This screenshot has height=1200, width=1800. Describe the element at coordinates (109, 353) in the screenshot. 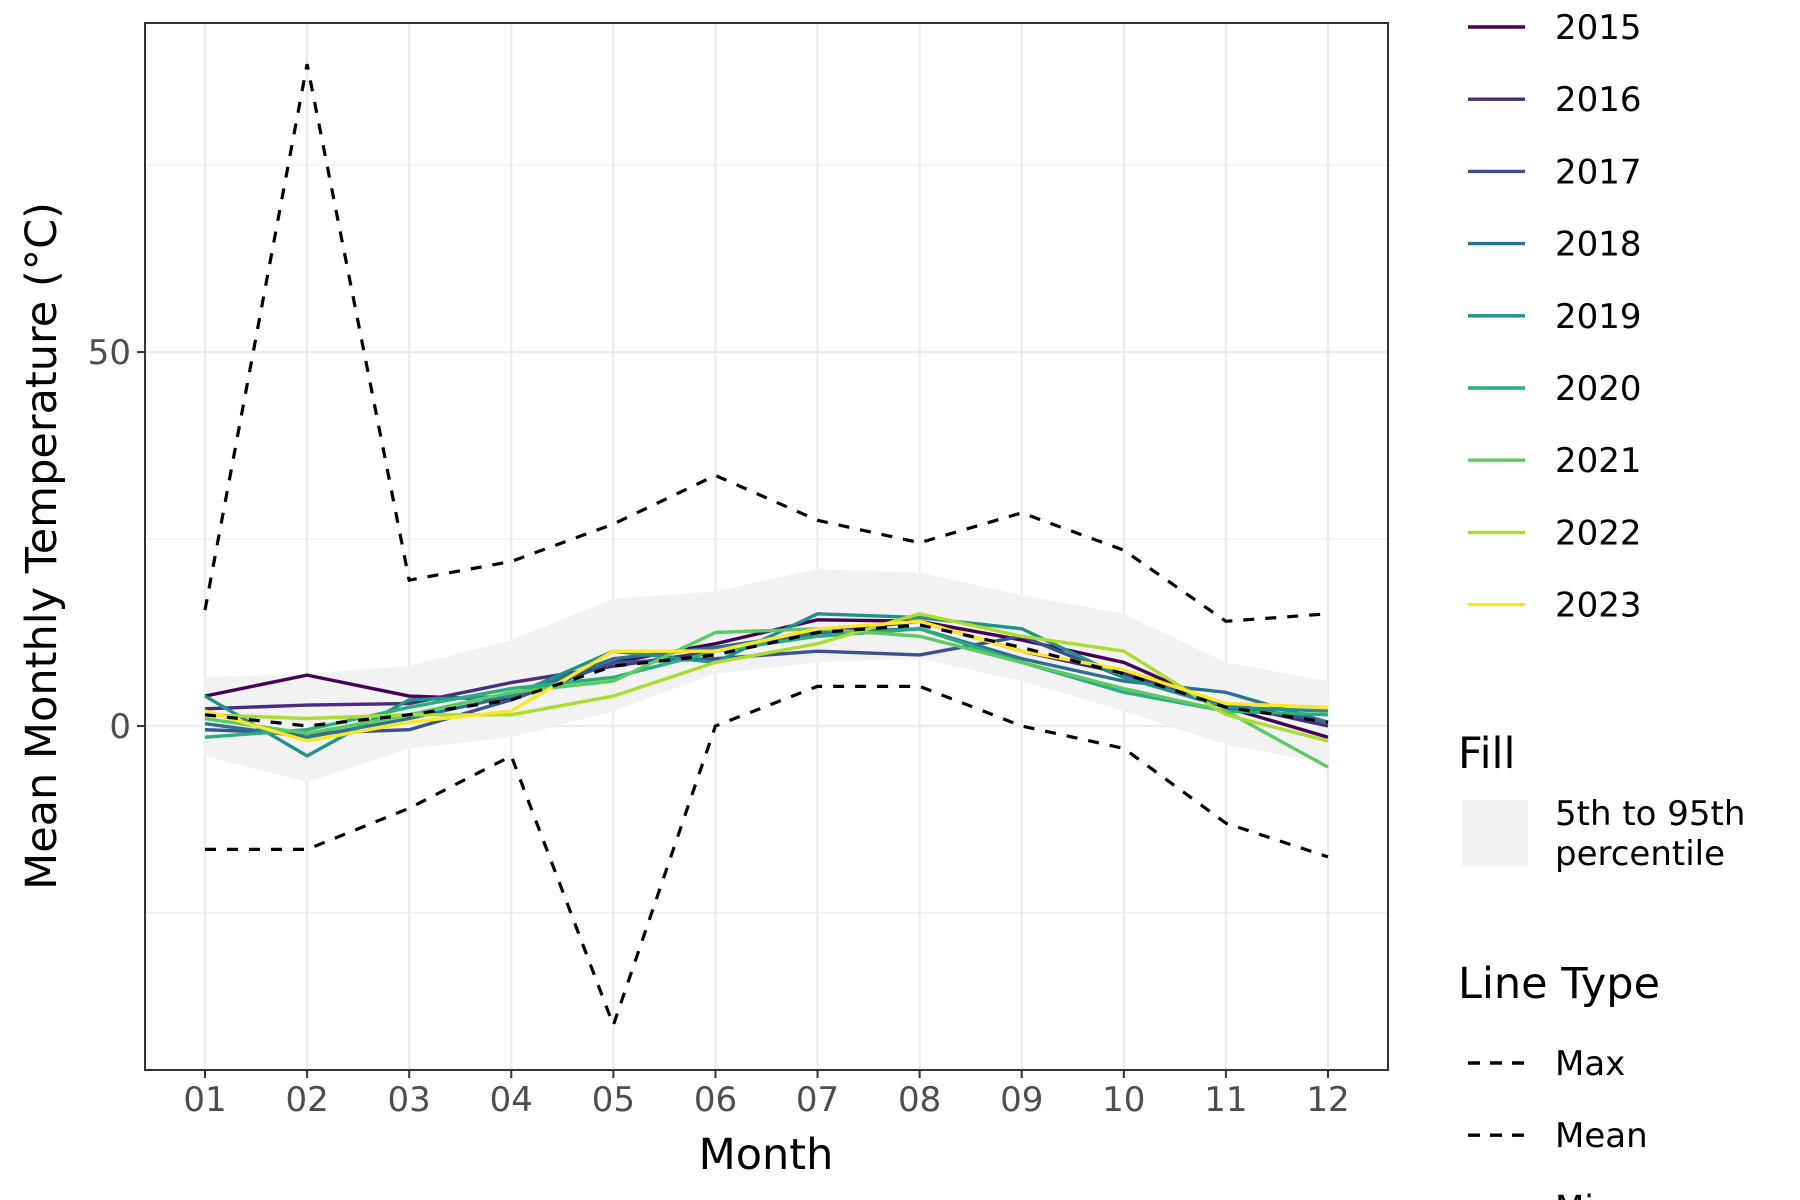

I see `y-tick-label-50: 50` at that location.